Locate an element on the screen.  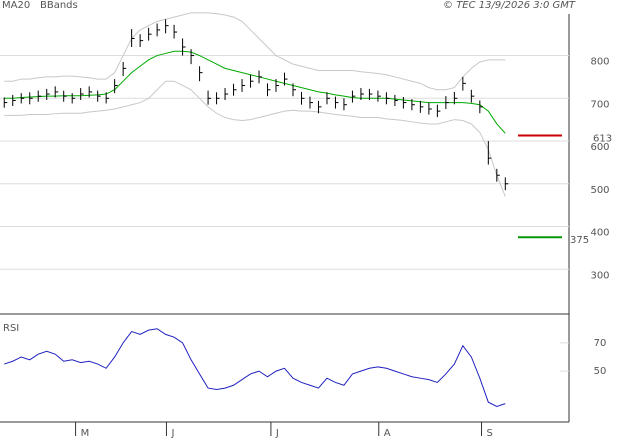
level-label: 375 is located at coordinates (579, 240).